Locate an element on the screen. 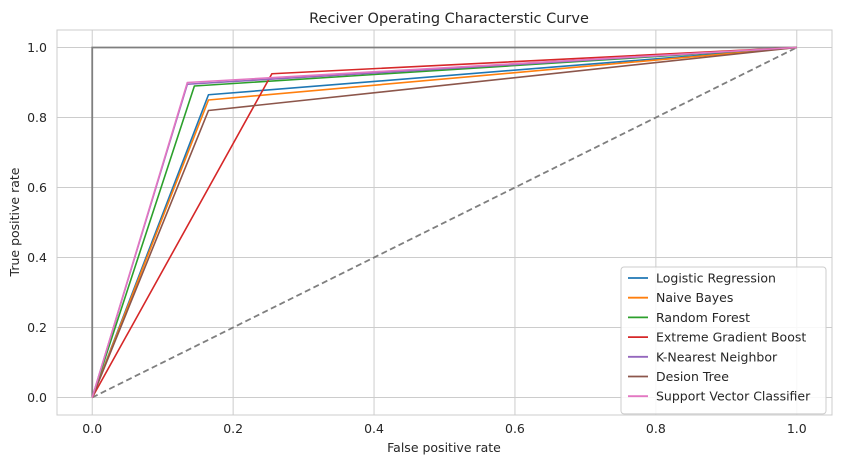 This screenshot has height=465, width=842. y-axis-title: True positive rate is located at coordinates (14, 222).